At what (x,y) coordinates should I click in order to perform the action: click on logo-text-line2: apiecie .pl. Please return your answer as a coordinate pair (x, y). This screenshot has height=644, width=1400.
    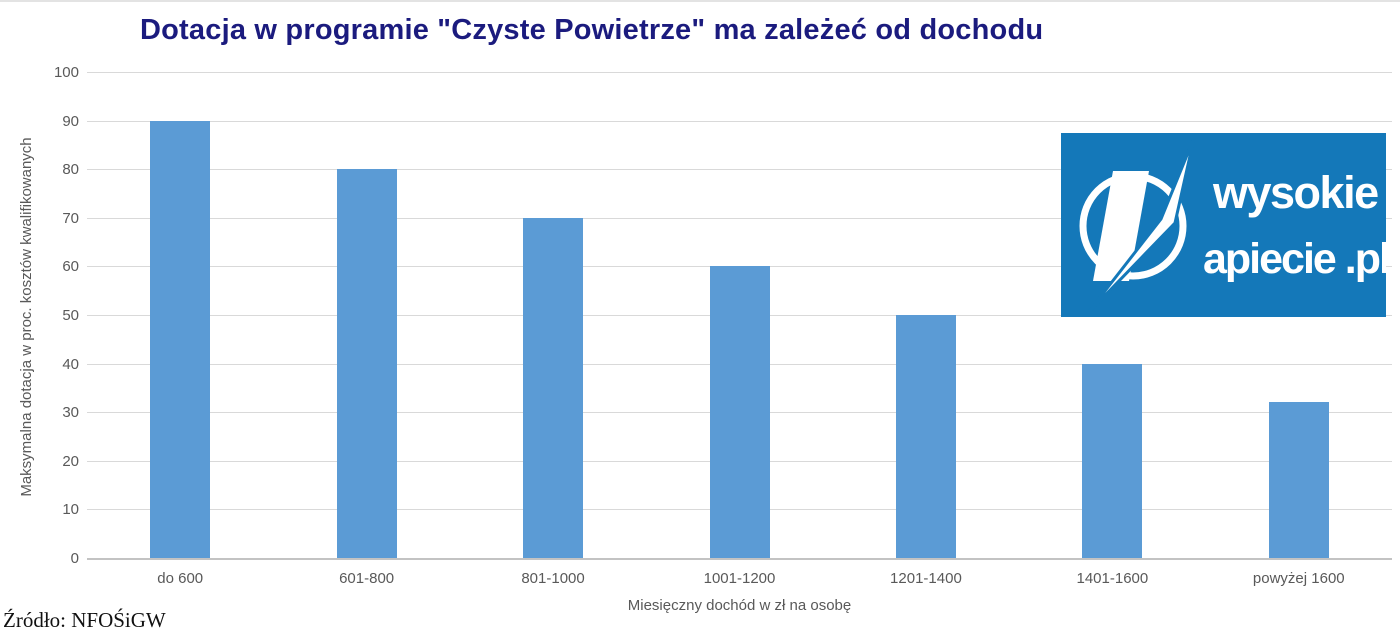
    Looking at the image, I should click on (1294, 259).